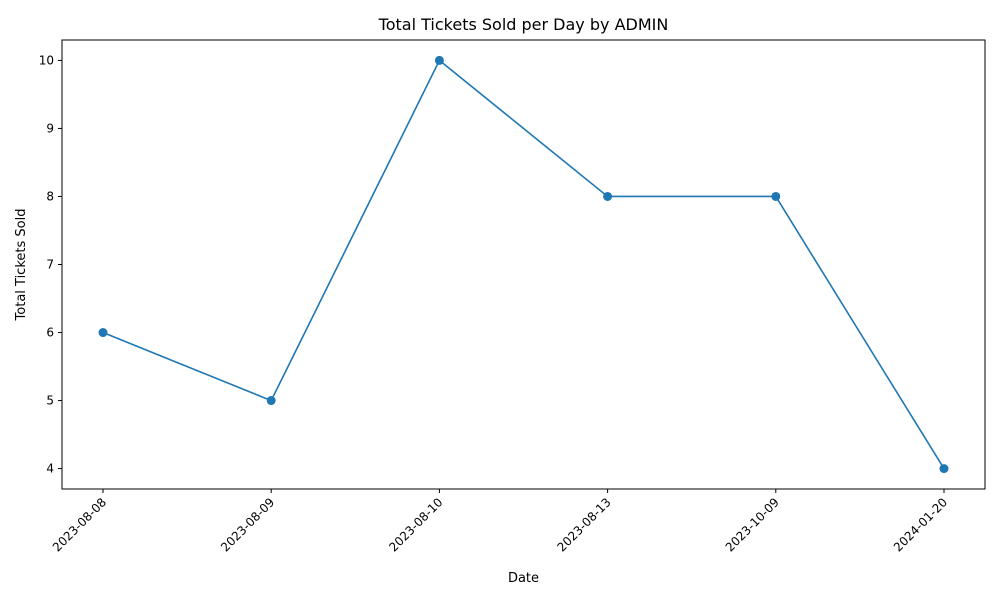 The image size is (1000, 600). What do you see at coordinates (50, 401) in the screenshot?
I see `y-tick-label: 5` at bounding box center [50, 401].